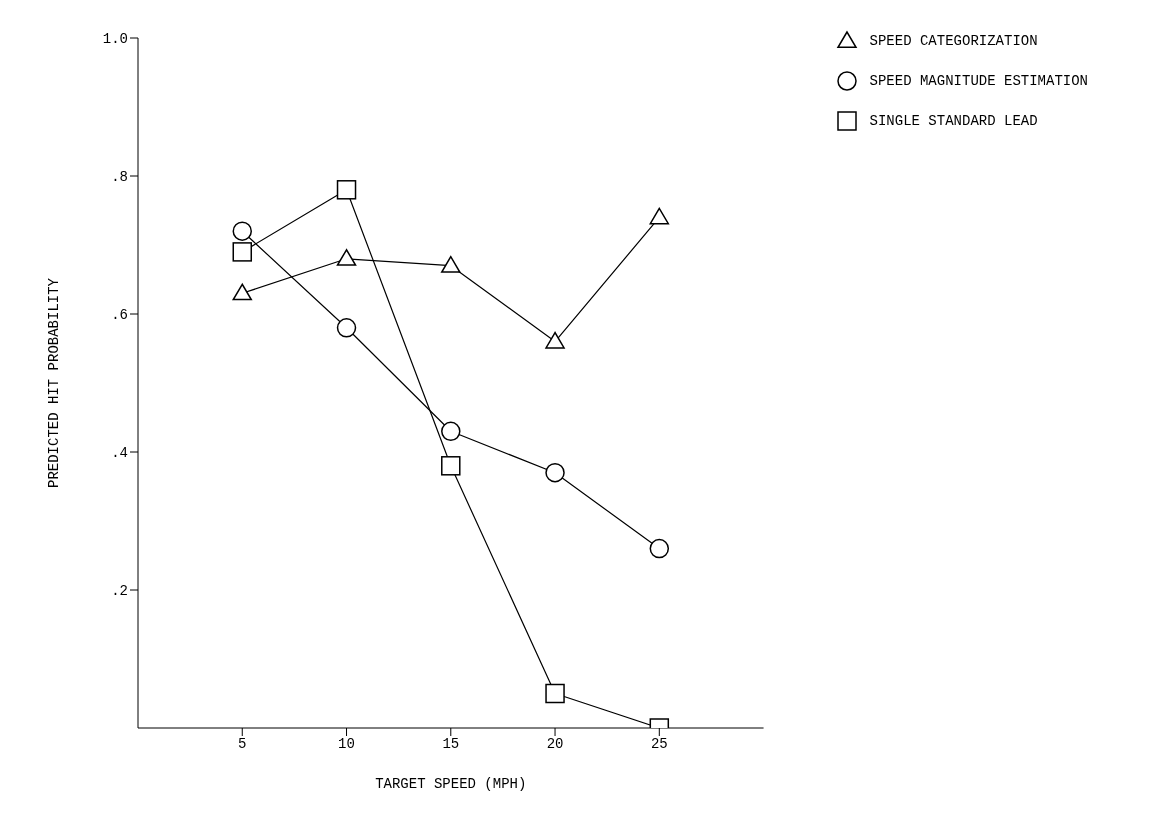 Image resolution: width=1174 pixels, height=831 pixels. I want to click on y-axis-title: PREDICTED HIT PROBABILITY, so click(53, 383).